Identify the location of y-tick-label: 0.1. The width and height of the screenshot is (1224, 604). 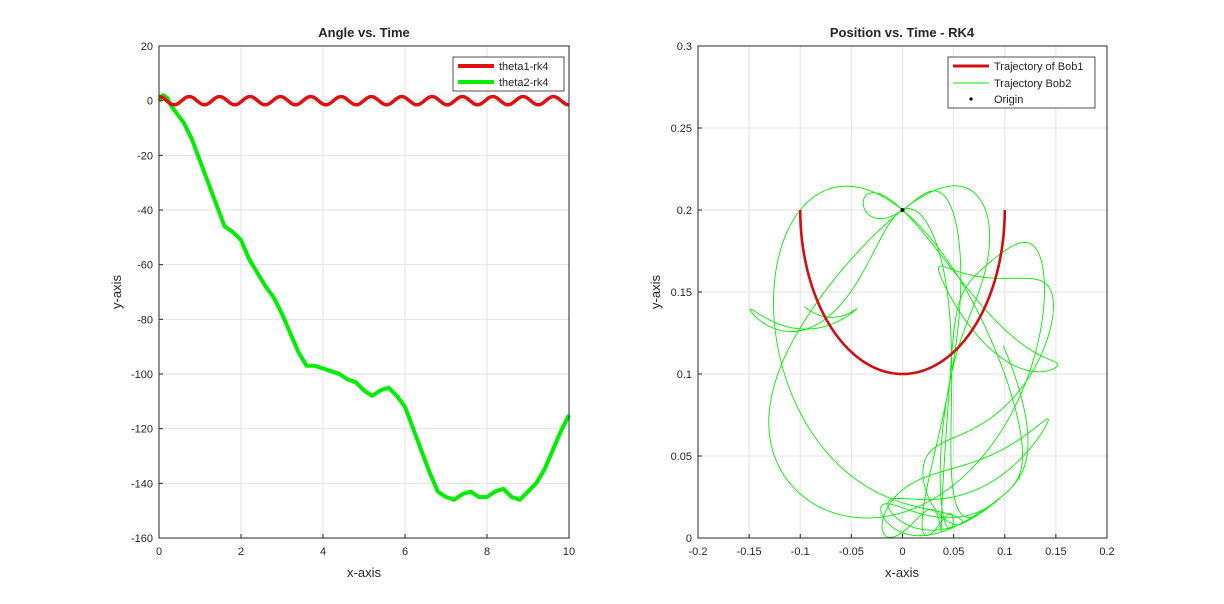
(684, 375).